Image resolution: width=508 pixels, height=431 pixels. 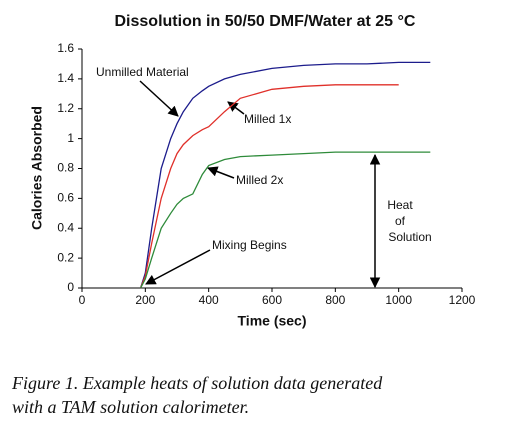 What do you see at coordinates (37, 168) in the screenshot?
I see `y-axis-label: Calories Absorbed` at bounding box center [37, 168].